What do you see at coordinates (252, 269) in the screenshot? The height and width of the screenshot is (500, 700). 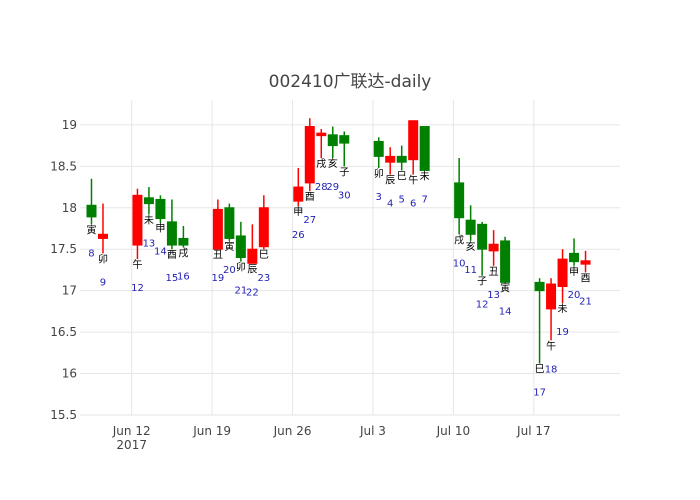 I see `branch-label: 辰` at bounding box center [252, 269].